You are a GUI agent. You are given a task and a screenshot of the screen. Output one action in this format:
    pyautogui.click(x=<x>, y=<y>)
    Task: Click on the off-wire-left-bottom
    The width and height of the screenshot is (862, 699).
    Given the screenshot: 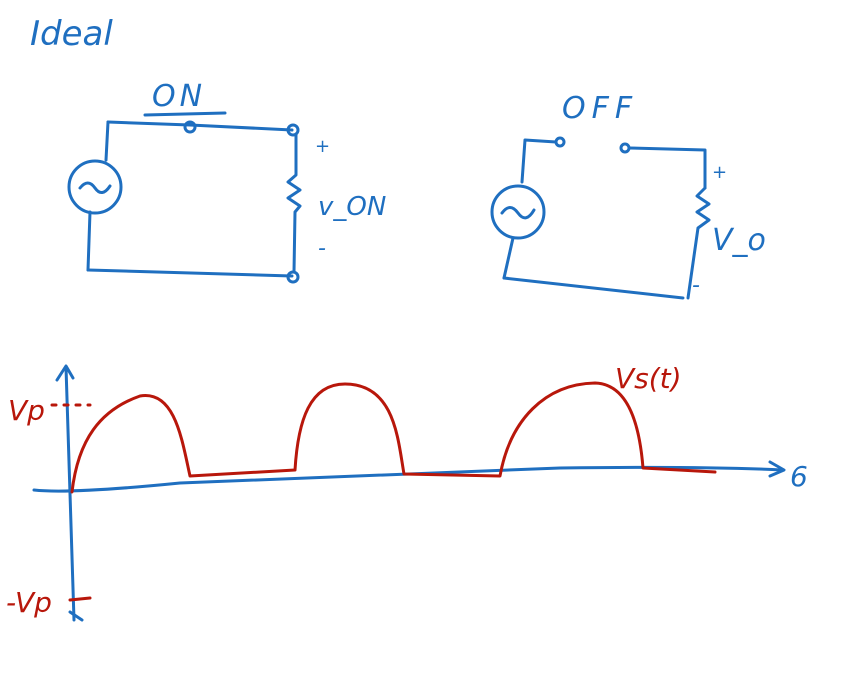 What is the action you would take?
    pyautogui.click(x=508, y=258)
    